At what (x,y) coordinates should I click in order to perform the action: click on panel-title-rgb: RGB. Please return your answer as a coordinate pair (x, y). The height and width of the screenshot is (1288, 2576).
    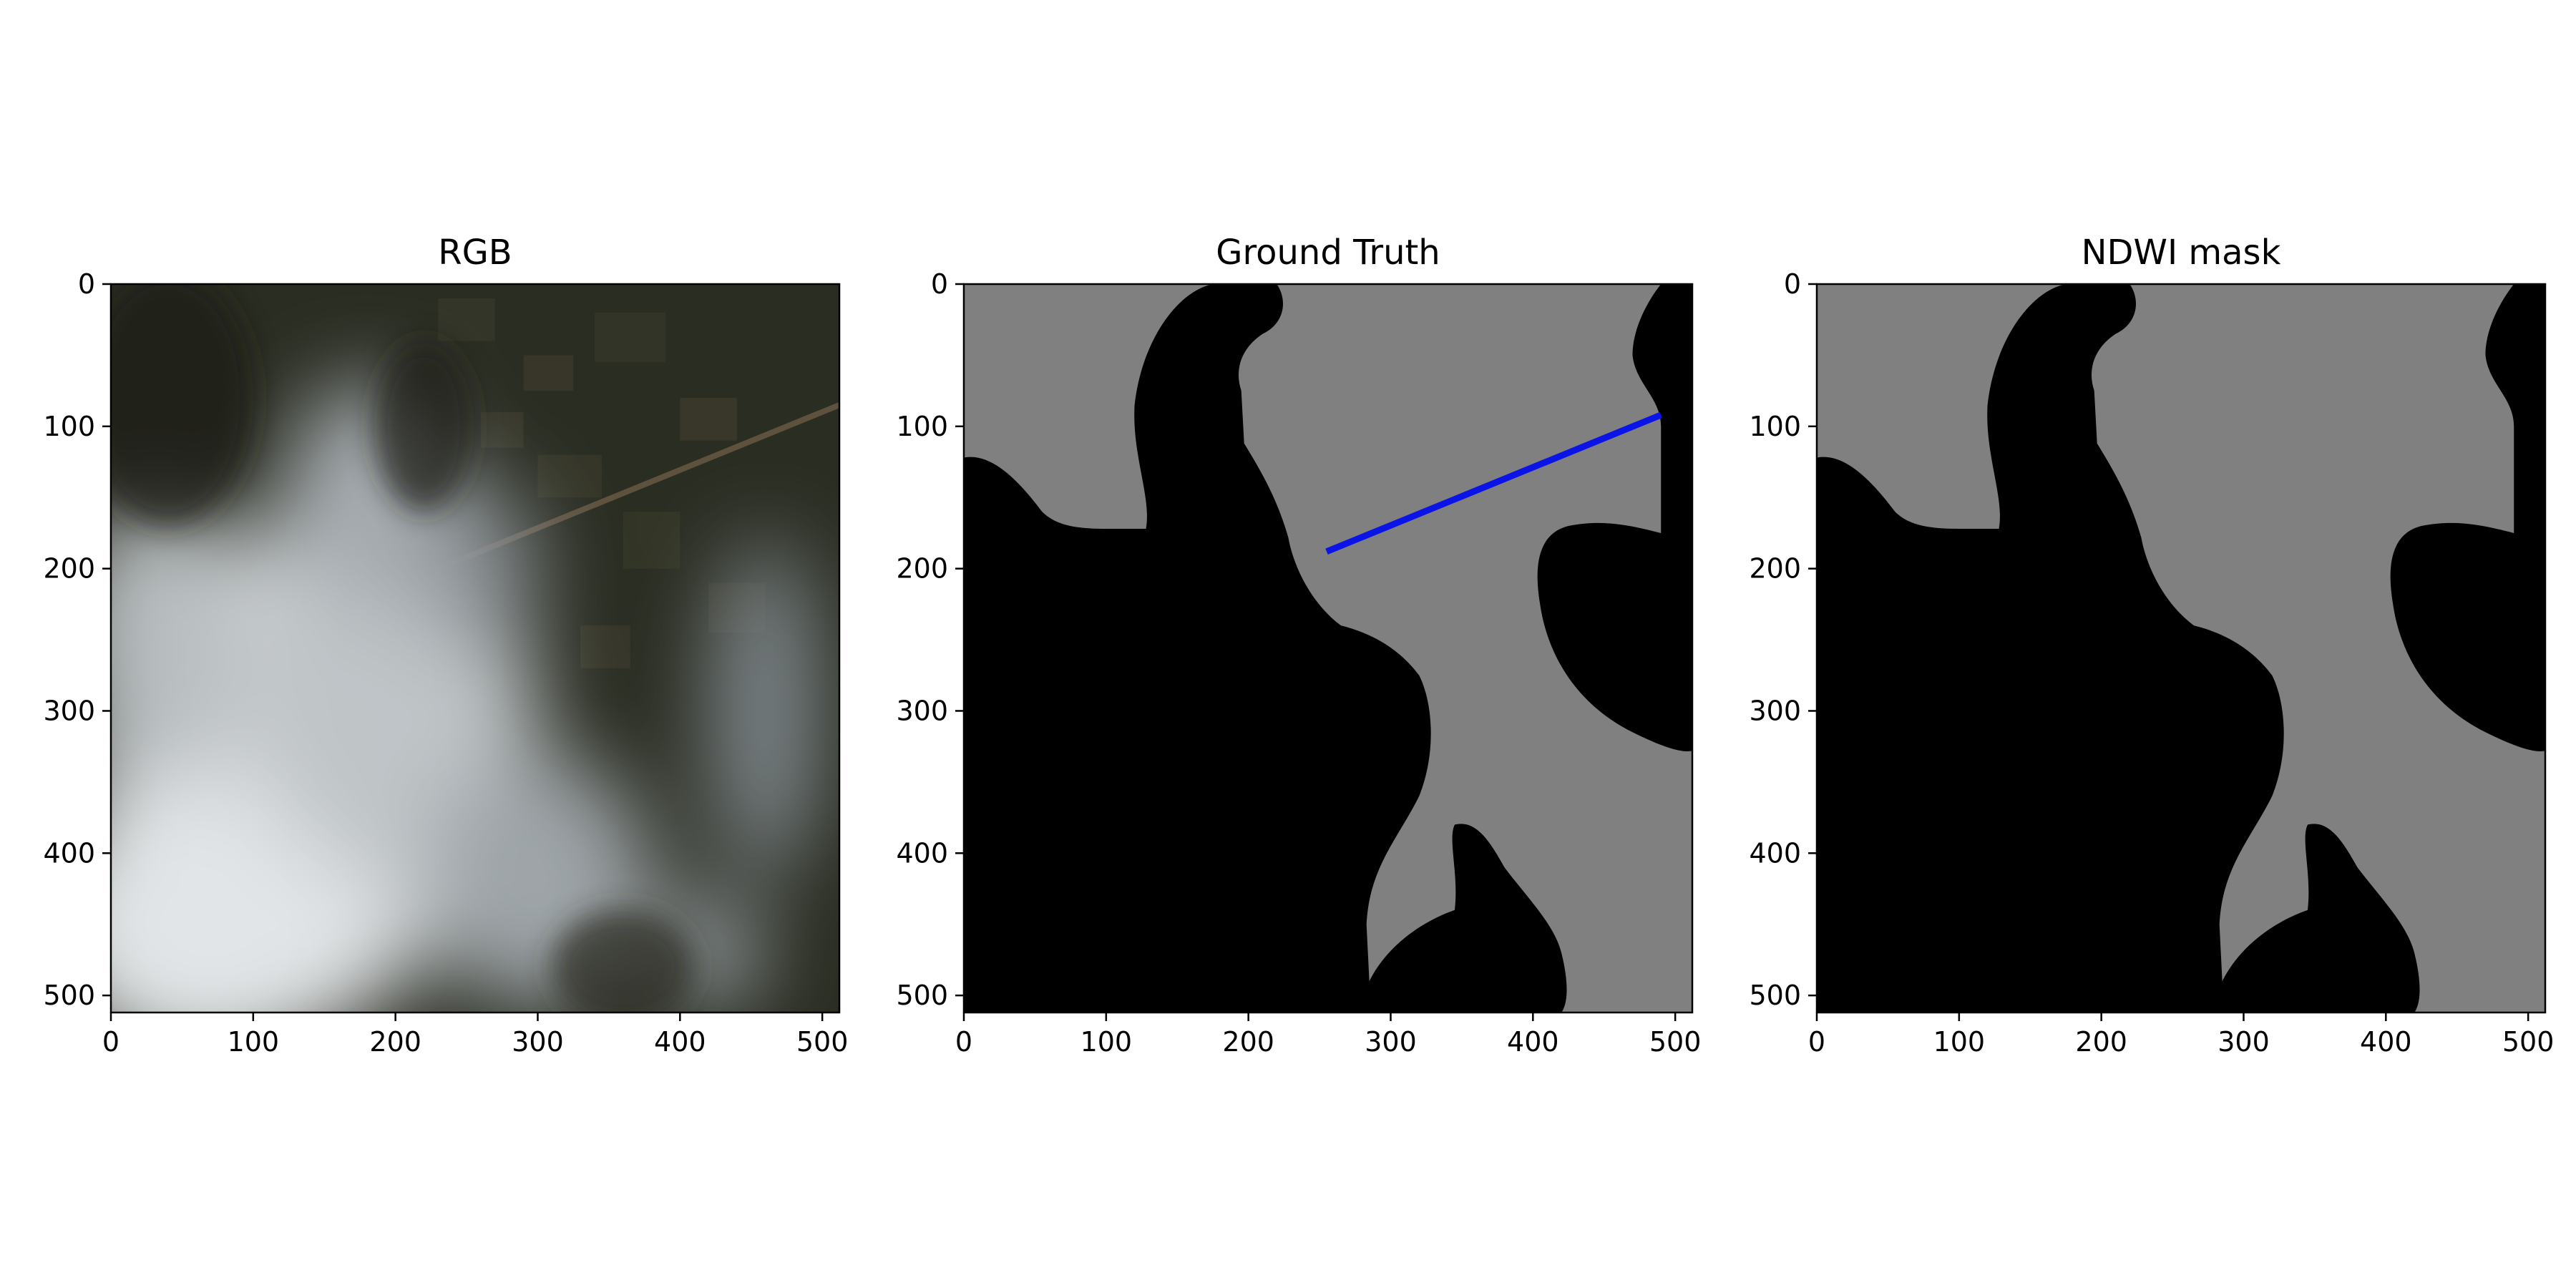
    Looking at the image, I should click on (475, 253).